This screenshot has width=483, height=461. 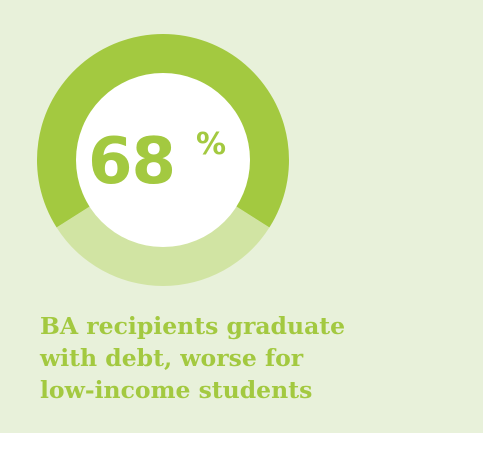 I want to click on donut-hole, so click(x=163, y=160).